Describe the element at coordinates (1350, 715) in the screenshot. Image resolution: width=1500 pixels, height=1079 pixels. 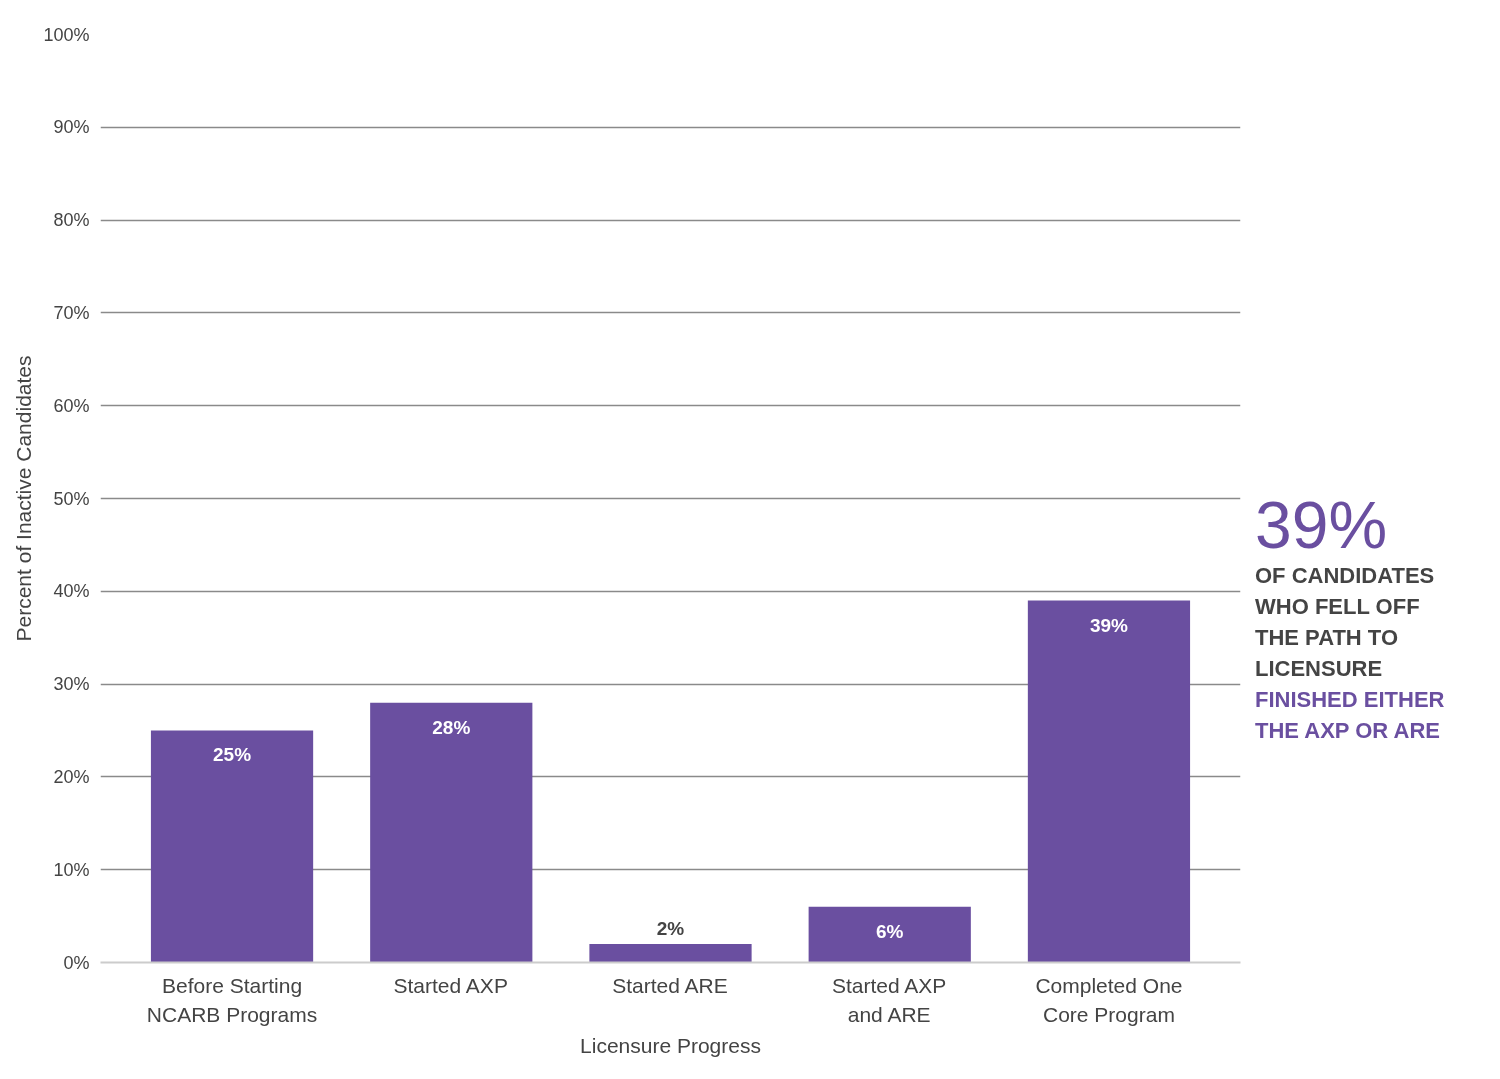
I see `text: FINISHED EITHER THE AXP OR ARE` at that location.